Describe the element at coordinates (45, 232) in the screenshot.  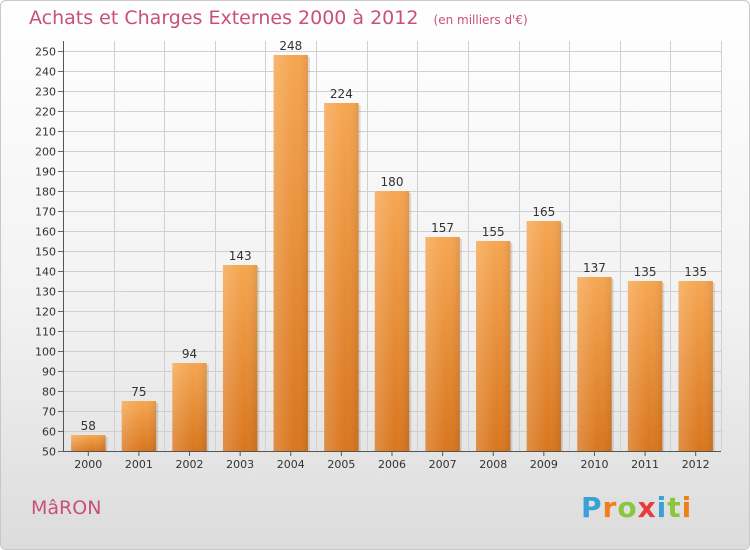
I see `y-tick-label: 160` at that location.